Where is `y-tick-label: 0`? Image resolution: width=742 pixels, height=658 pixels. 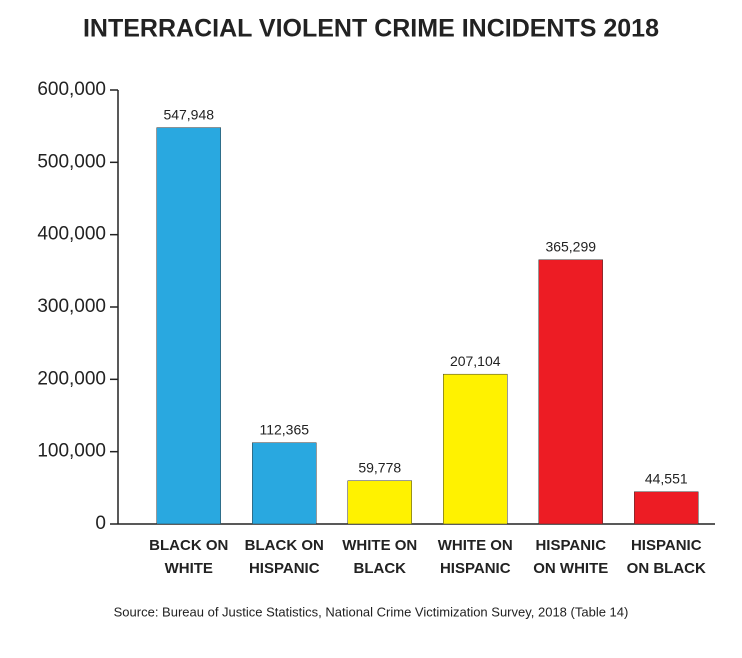 y-tick-label: 0 is located at coordinates (100, 523).